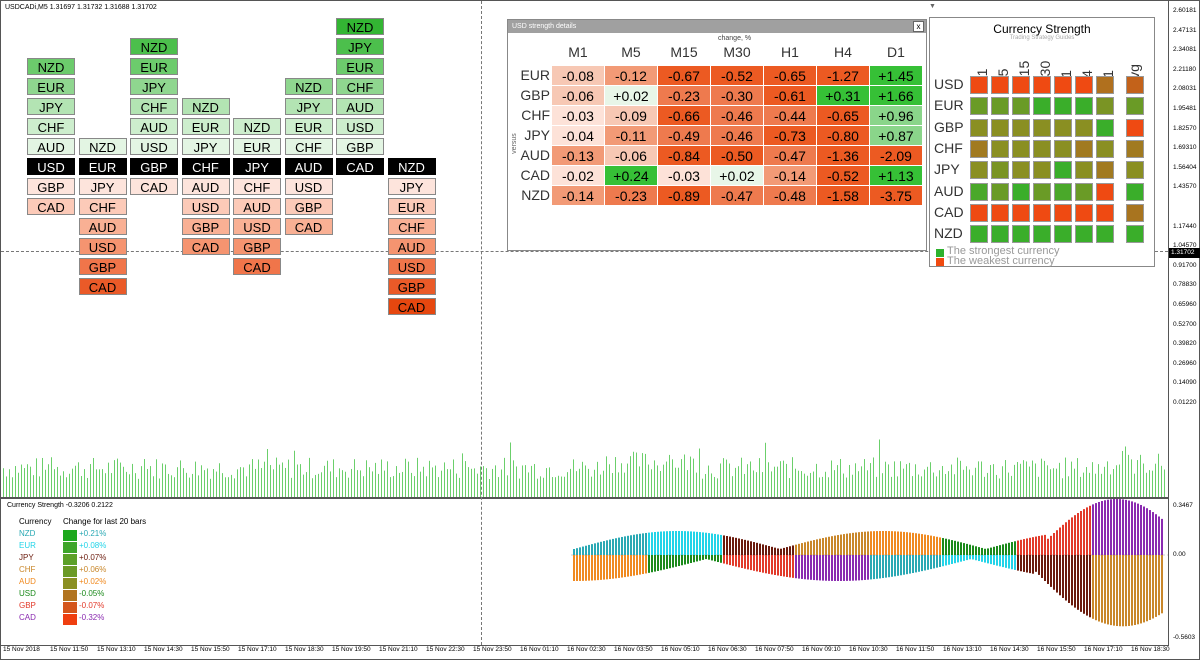 This screenshot has width=1200, height=660. What do you see at coordinates (790, 76) in the screenshot?
I see `change-cell: -0.65` at bounding box center [790, 76].